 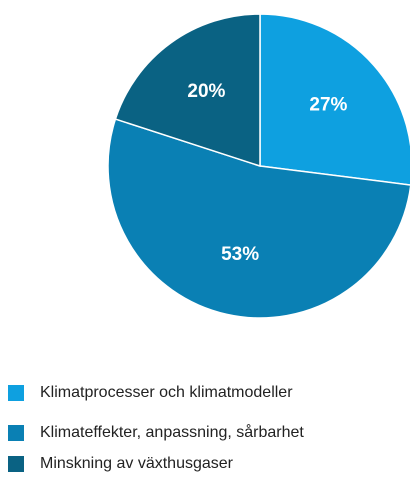 What do you see at coordinates (166, 392) in the screenshot?
I see `legend-label: Klimatprocesser och klimatmodeller` at bounding box center [166, 392].